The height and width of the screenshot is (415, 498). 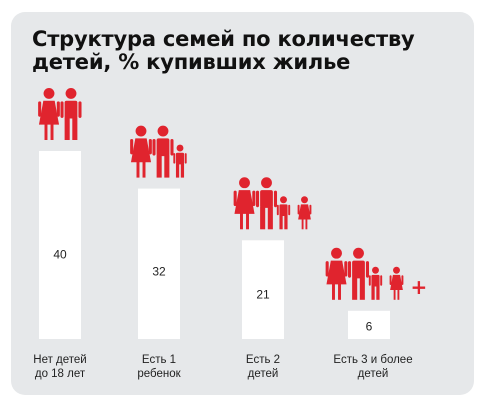 I want to click on value-label-4: 6, so click(x=369, y=326).